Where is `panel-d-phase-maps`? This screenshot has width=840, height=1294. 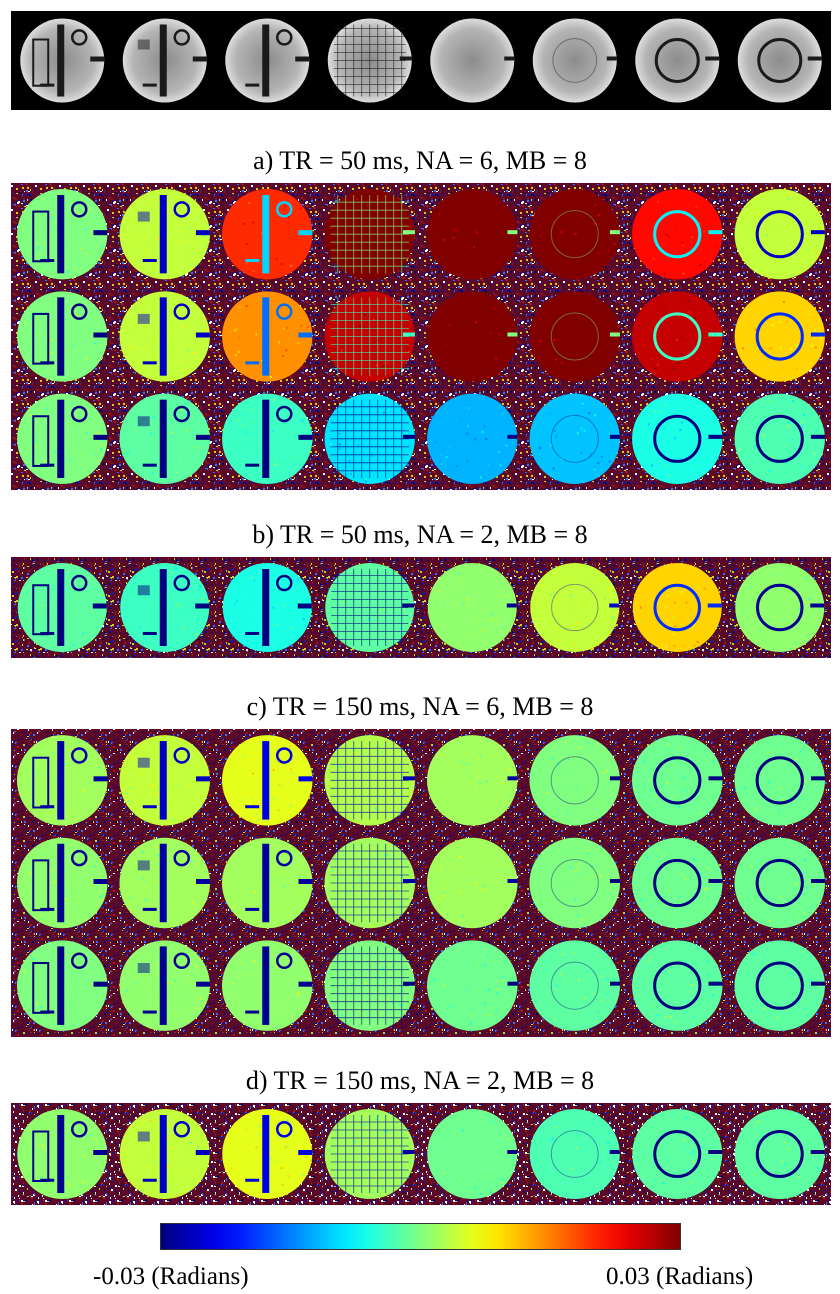
panel-d-phase-maps is located at coordinates (421, 1154).